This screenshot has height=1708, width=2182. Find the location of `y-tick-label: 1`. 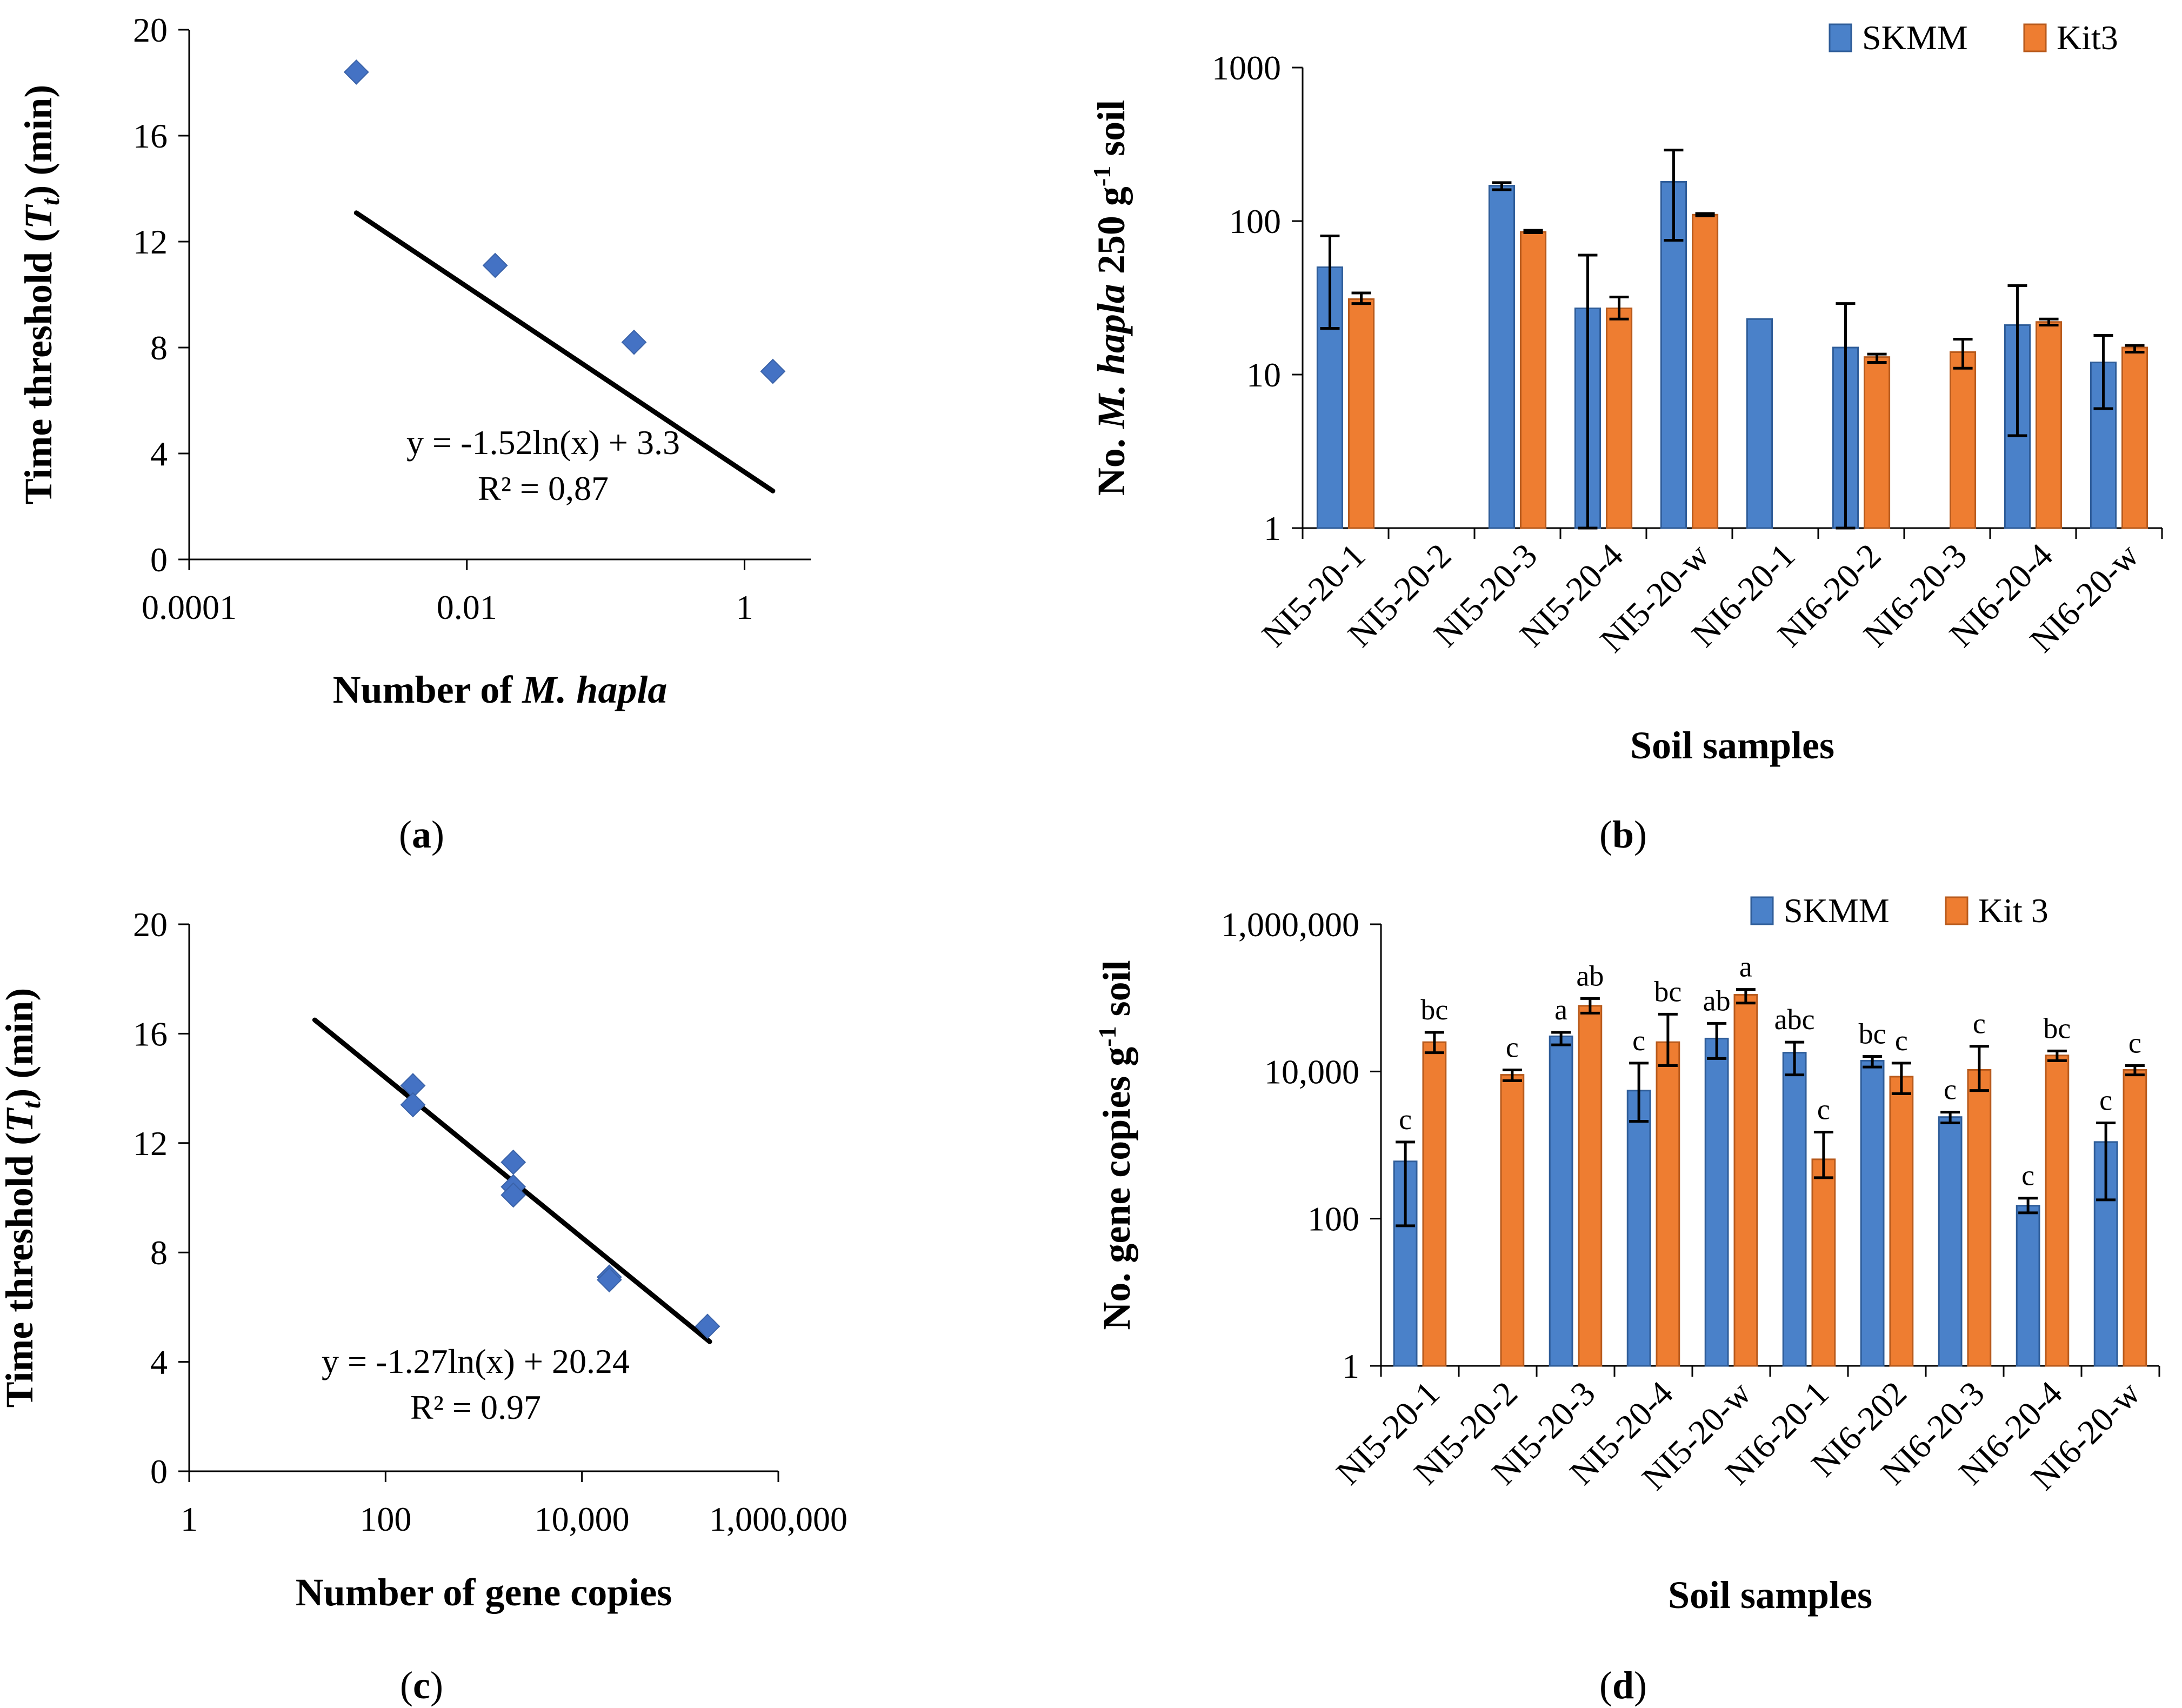

y-tick-label: 1 is located at coordinates (1350, 1366).